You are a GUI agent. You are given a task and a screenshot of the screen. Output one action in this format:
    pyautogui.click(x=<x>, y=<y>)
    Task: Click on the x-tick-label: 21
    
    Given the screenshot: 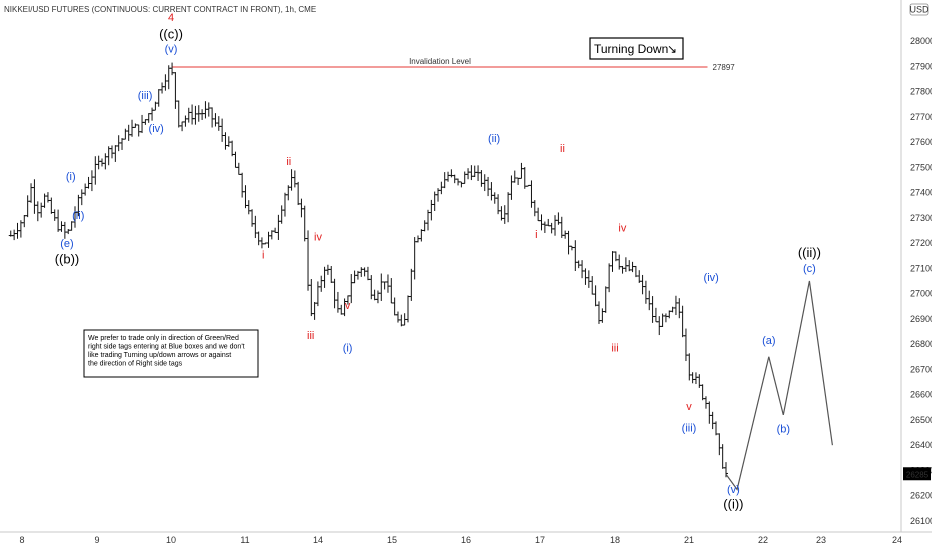 What is the action you would take?
    pyautogui.click(x=689, y=540)
    